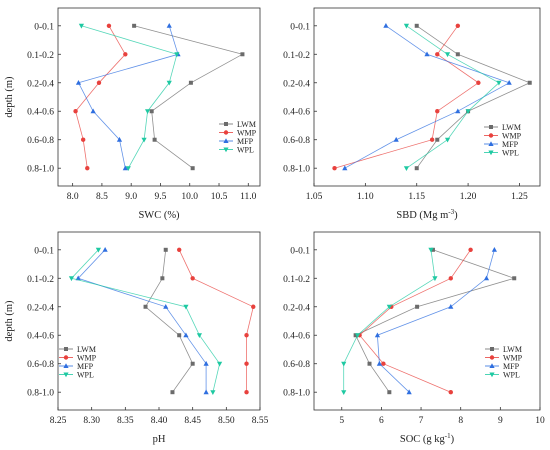 Image resolution: width=550 pixels, height=450 pixels. What do you see at coordinates (125, 421) in the screenshot?
I see `x-tick-label: 8.35` at bounding box center [125, 421].